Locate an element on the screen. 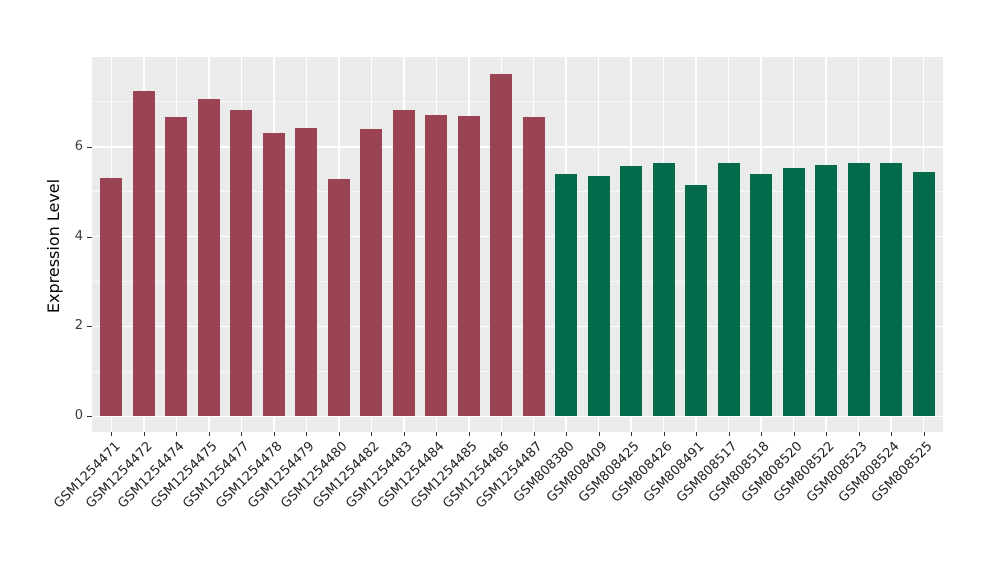 The image size is (1000, 580). y-tick-label: 6 is located at coordinates (78, 146).